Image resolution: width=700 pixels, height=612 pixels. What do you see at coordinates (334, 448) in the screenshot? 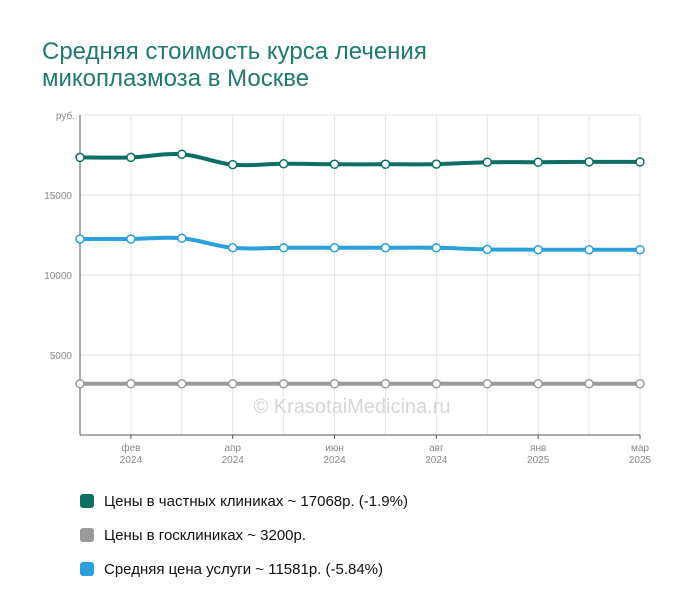
I see `x-tick-label-month: июн` at bounding box center [334, 448].